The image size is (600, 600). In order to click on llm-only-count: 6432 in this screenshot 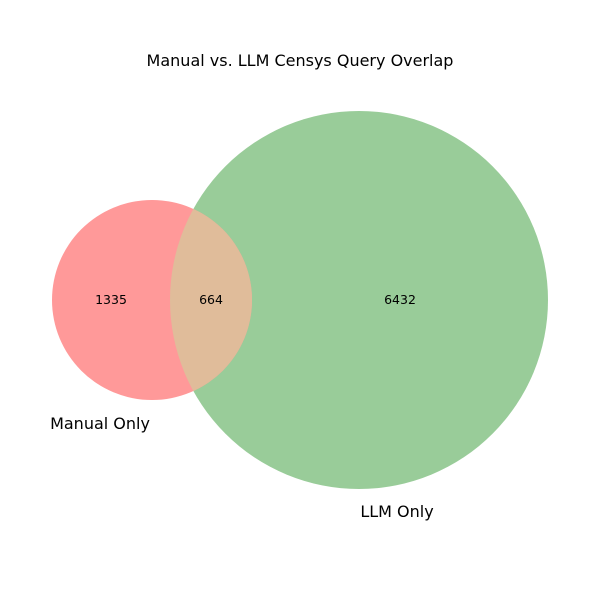, I will do `click(400, 299)`.